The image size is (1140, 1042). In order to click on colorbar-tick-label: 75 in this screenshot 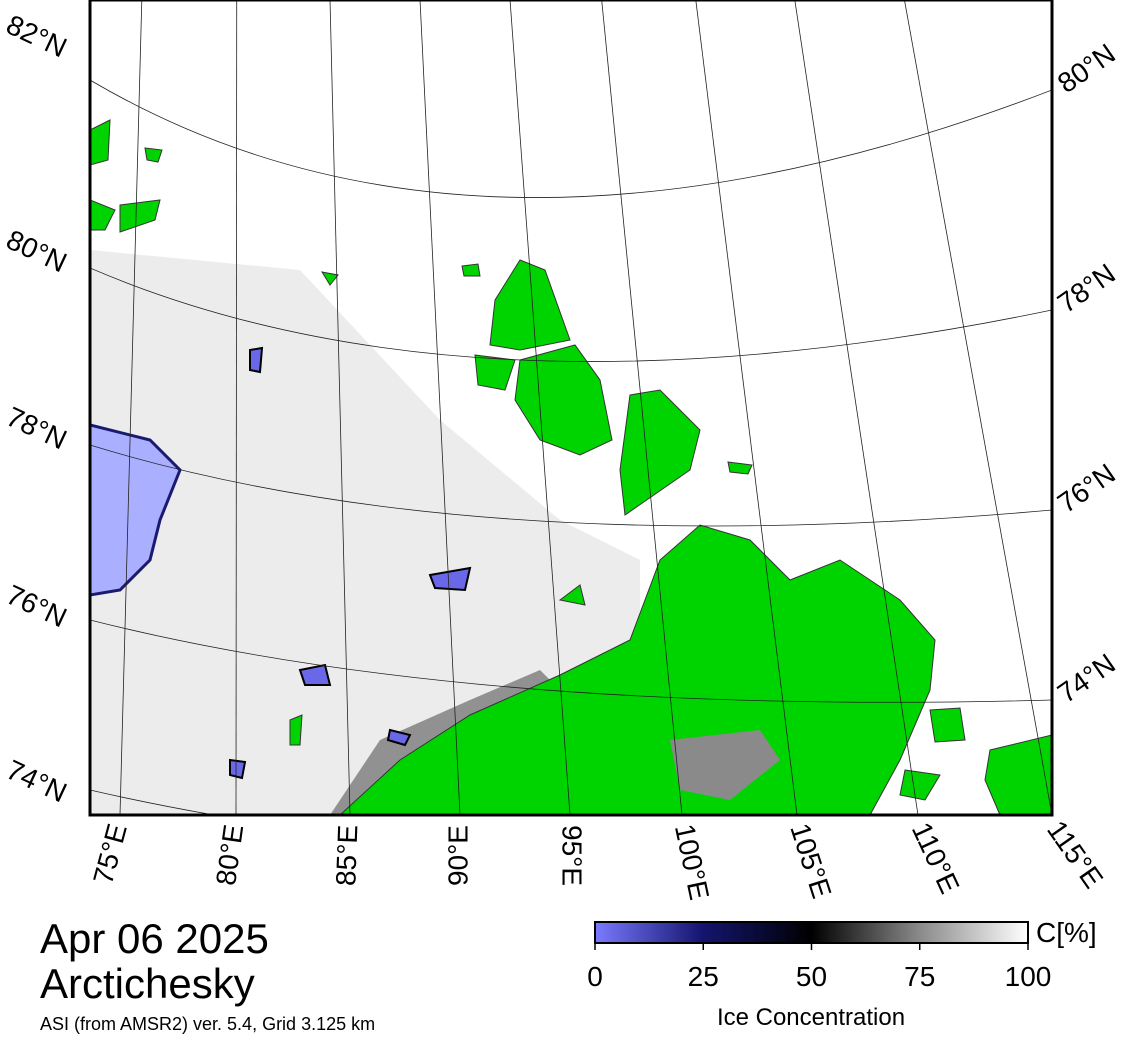, I will do `click(919, 976)`.